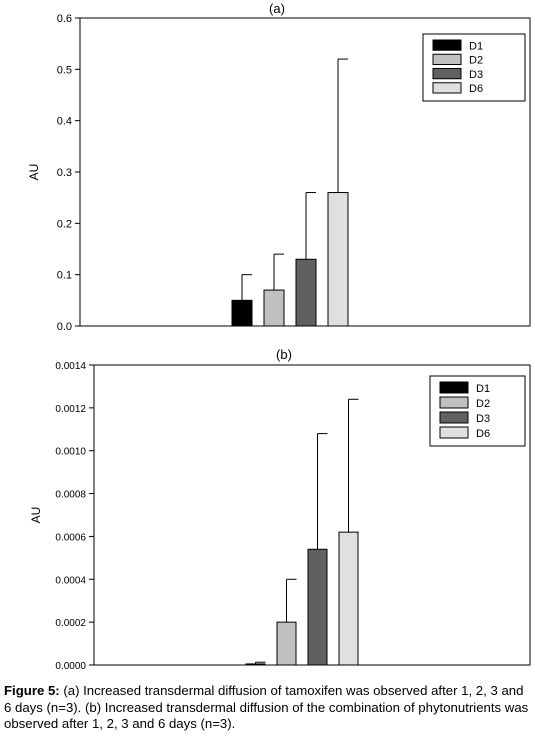 Image resolution: width=535 pixels, height=741 pixels. What do you see at coordinates (64, 19) in the screenshot?
I see `y-tick-label: 0.6` at bounding box center [64, 19].